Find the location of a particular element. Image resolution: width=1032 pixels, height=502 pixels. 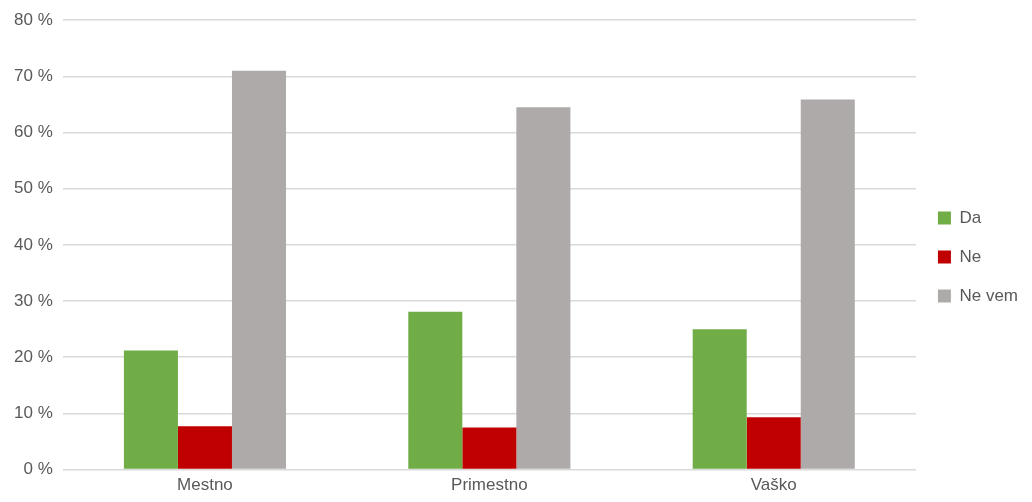

y-tick-label: 80 % is located at coordinates (33, 19).